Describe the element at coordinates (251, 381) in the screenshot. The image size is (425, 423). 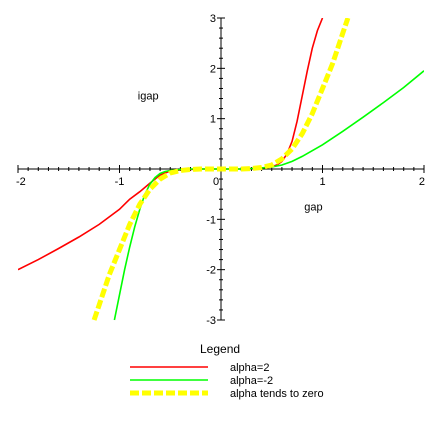
I see `legend-label: alpha=-2` at that location.